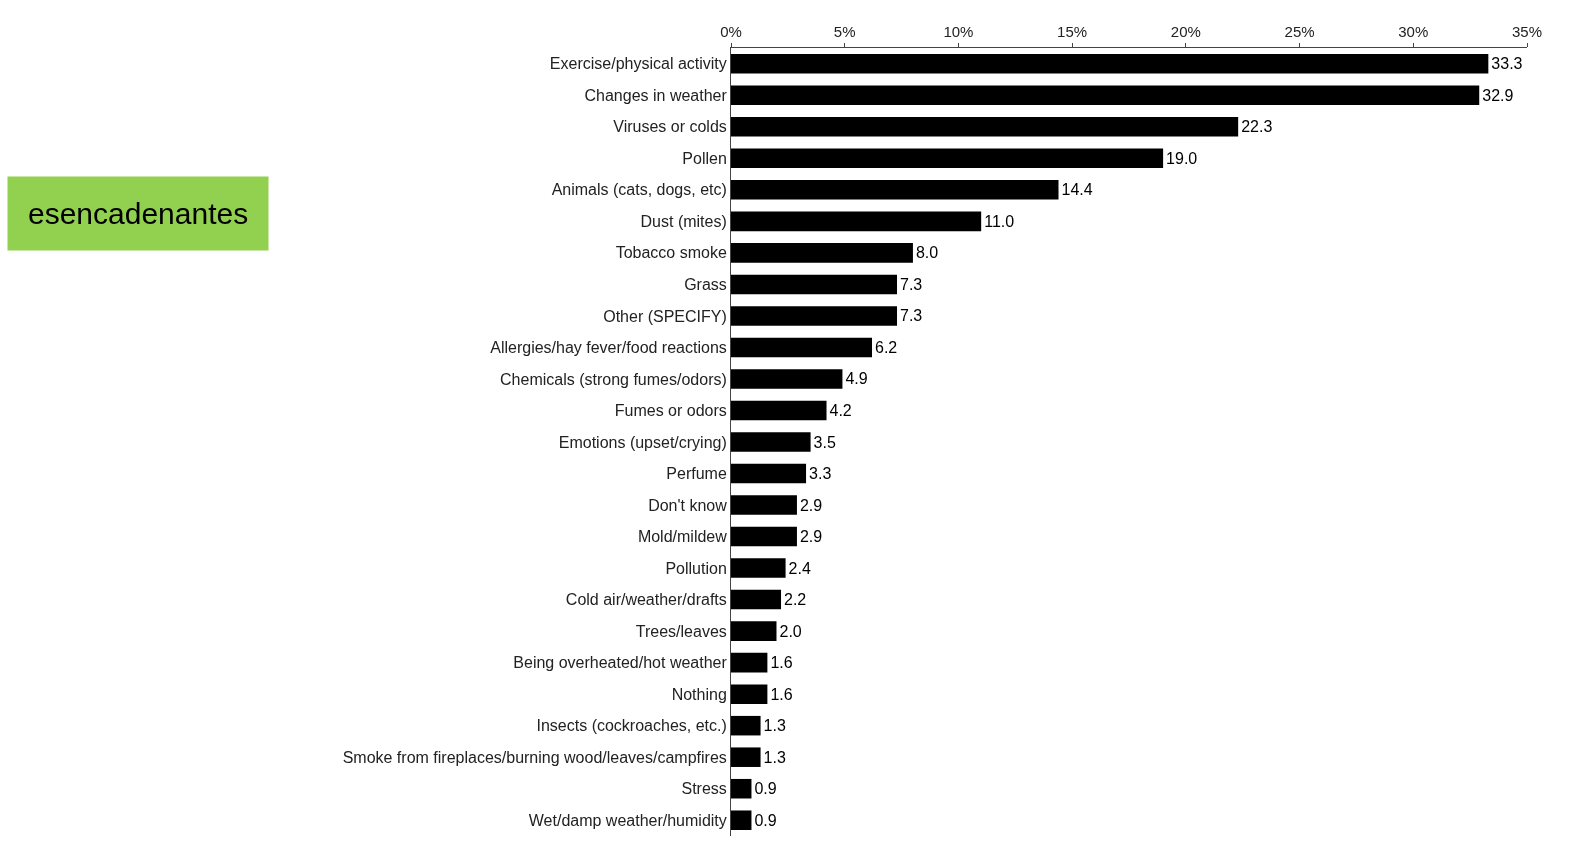 This screenshot has width=1587, height=848. What do you see at coordinates (799, 568) in the screenshot?
I see `data-label: 2.4` at bounding box center [799, 568].